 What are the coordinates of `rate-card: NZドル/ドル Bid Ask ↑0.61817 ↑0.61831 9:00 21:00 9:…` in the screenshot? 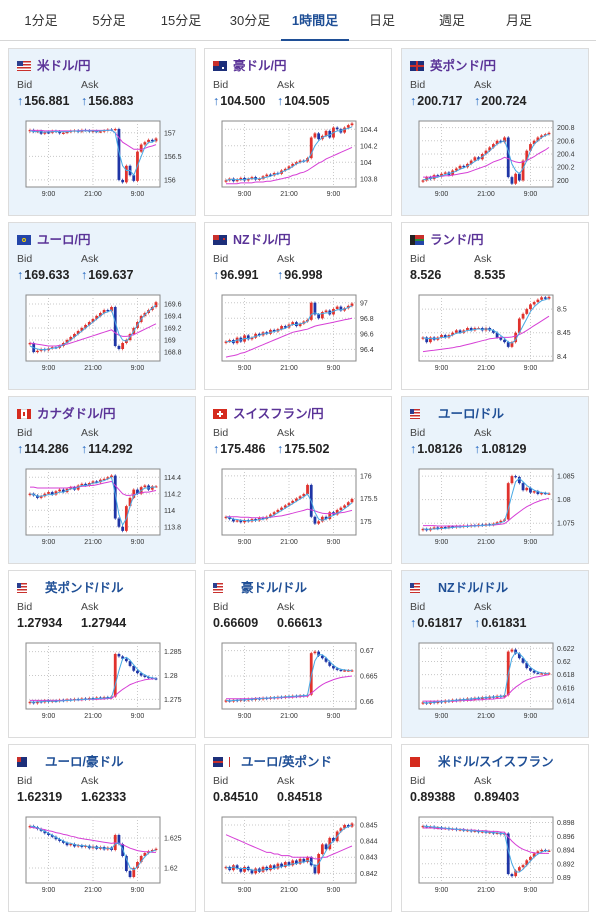 It's located at (495, 654).